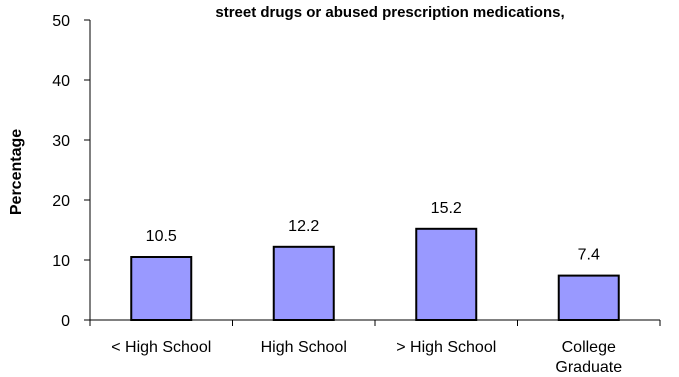  I want to click on y-tick-label: 30, so click(61, 141).